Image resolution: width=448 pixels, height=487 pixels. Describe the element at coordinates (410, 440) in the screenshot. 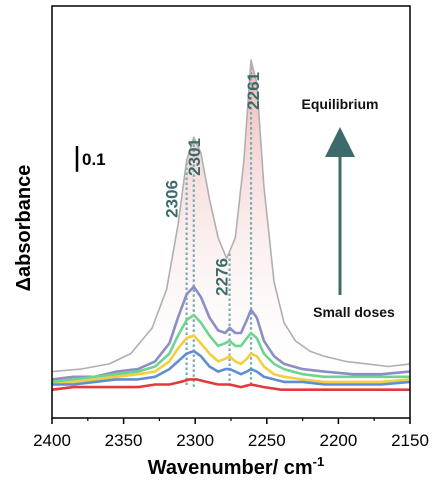

I see `x-tick-label: 2150` at that location.